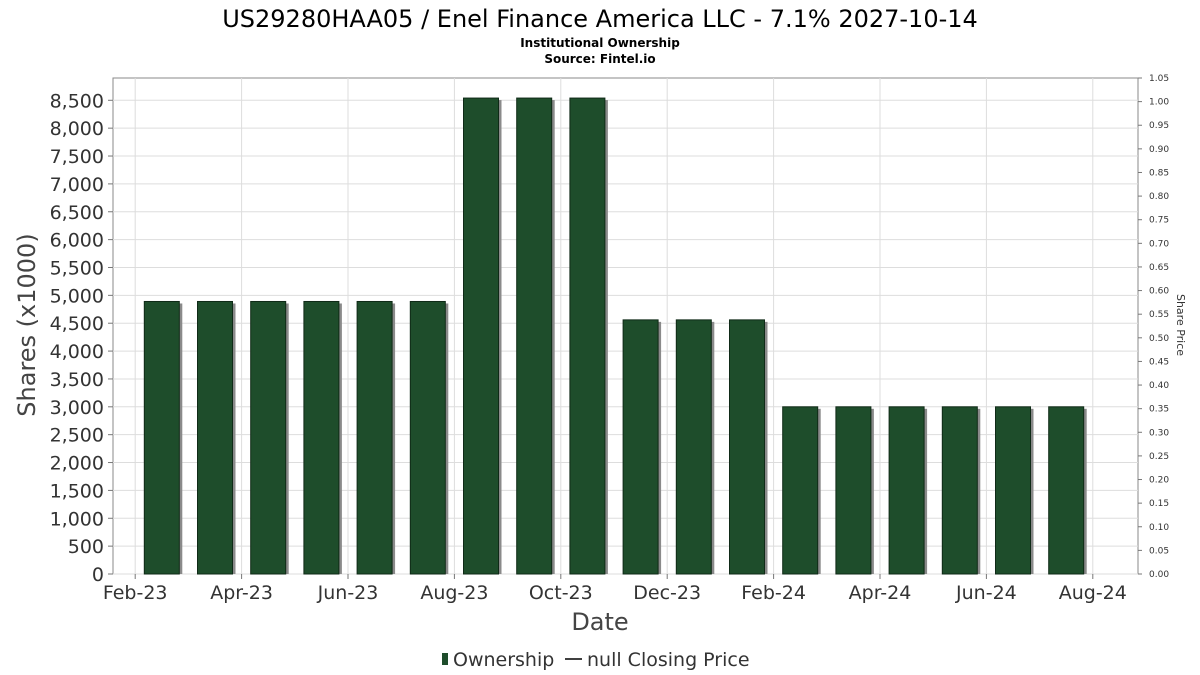 Image resolution: width=1200 pixels, height=675 pixels. I want to click on y-tick-label: 8,000, so click(77, 129).